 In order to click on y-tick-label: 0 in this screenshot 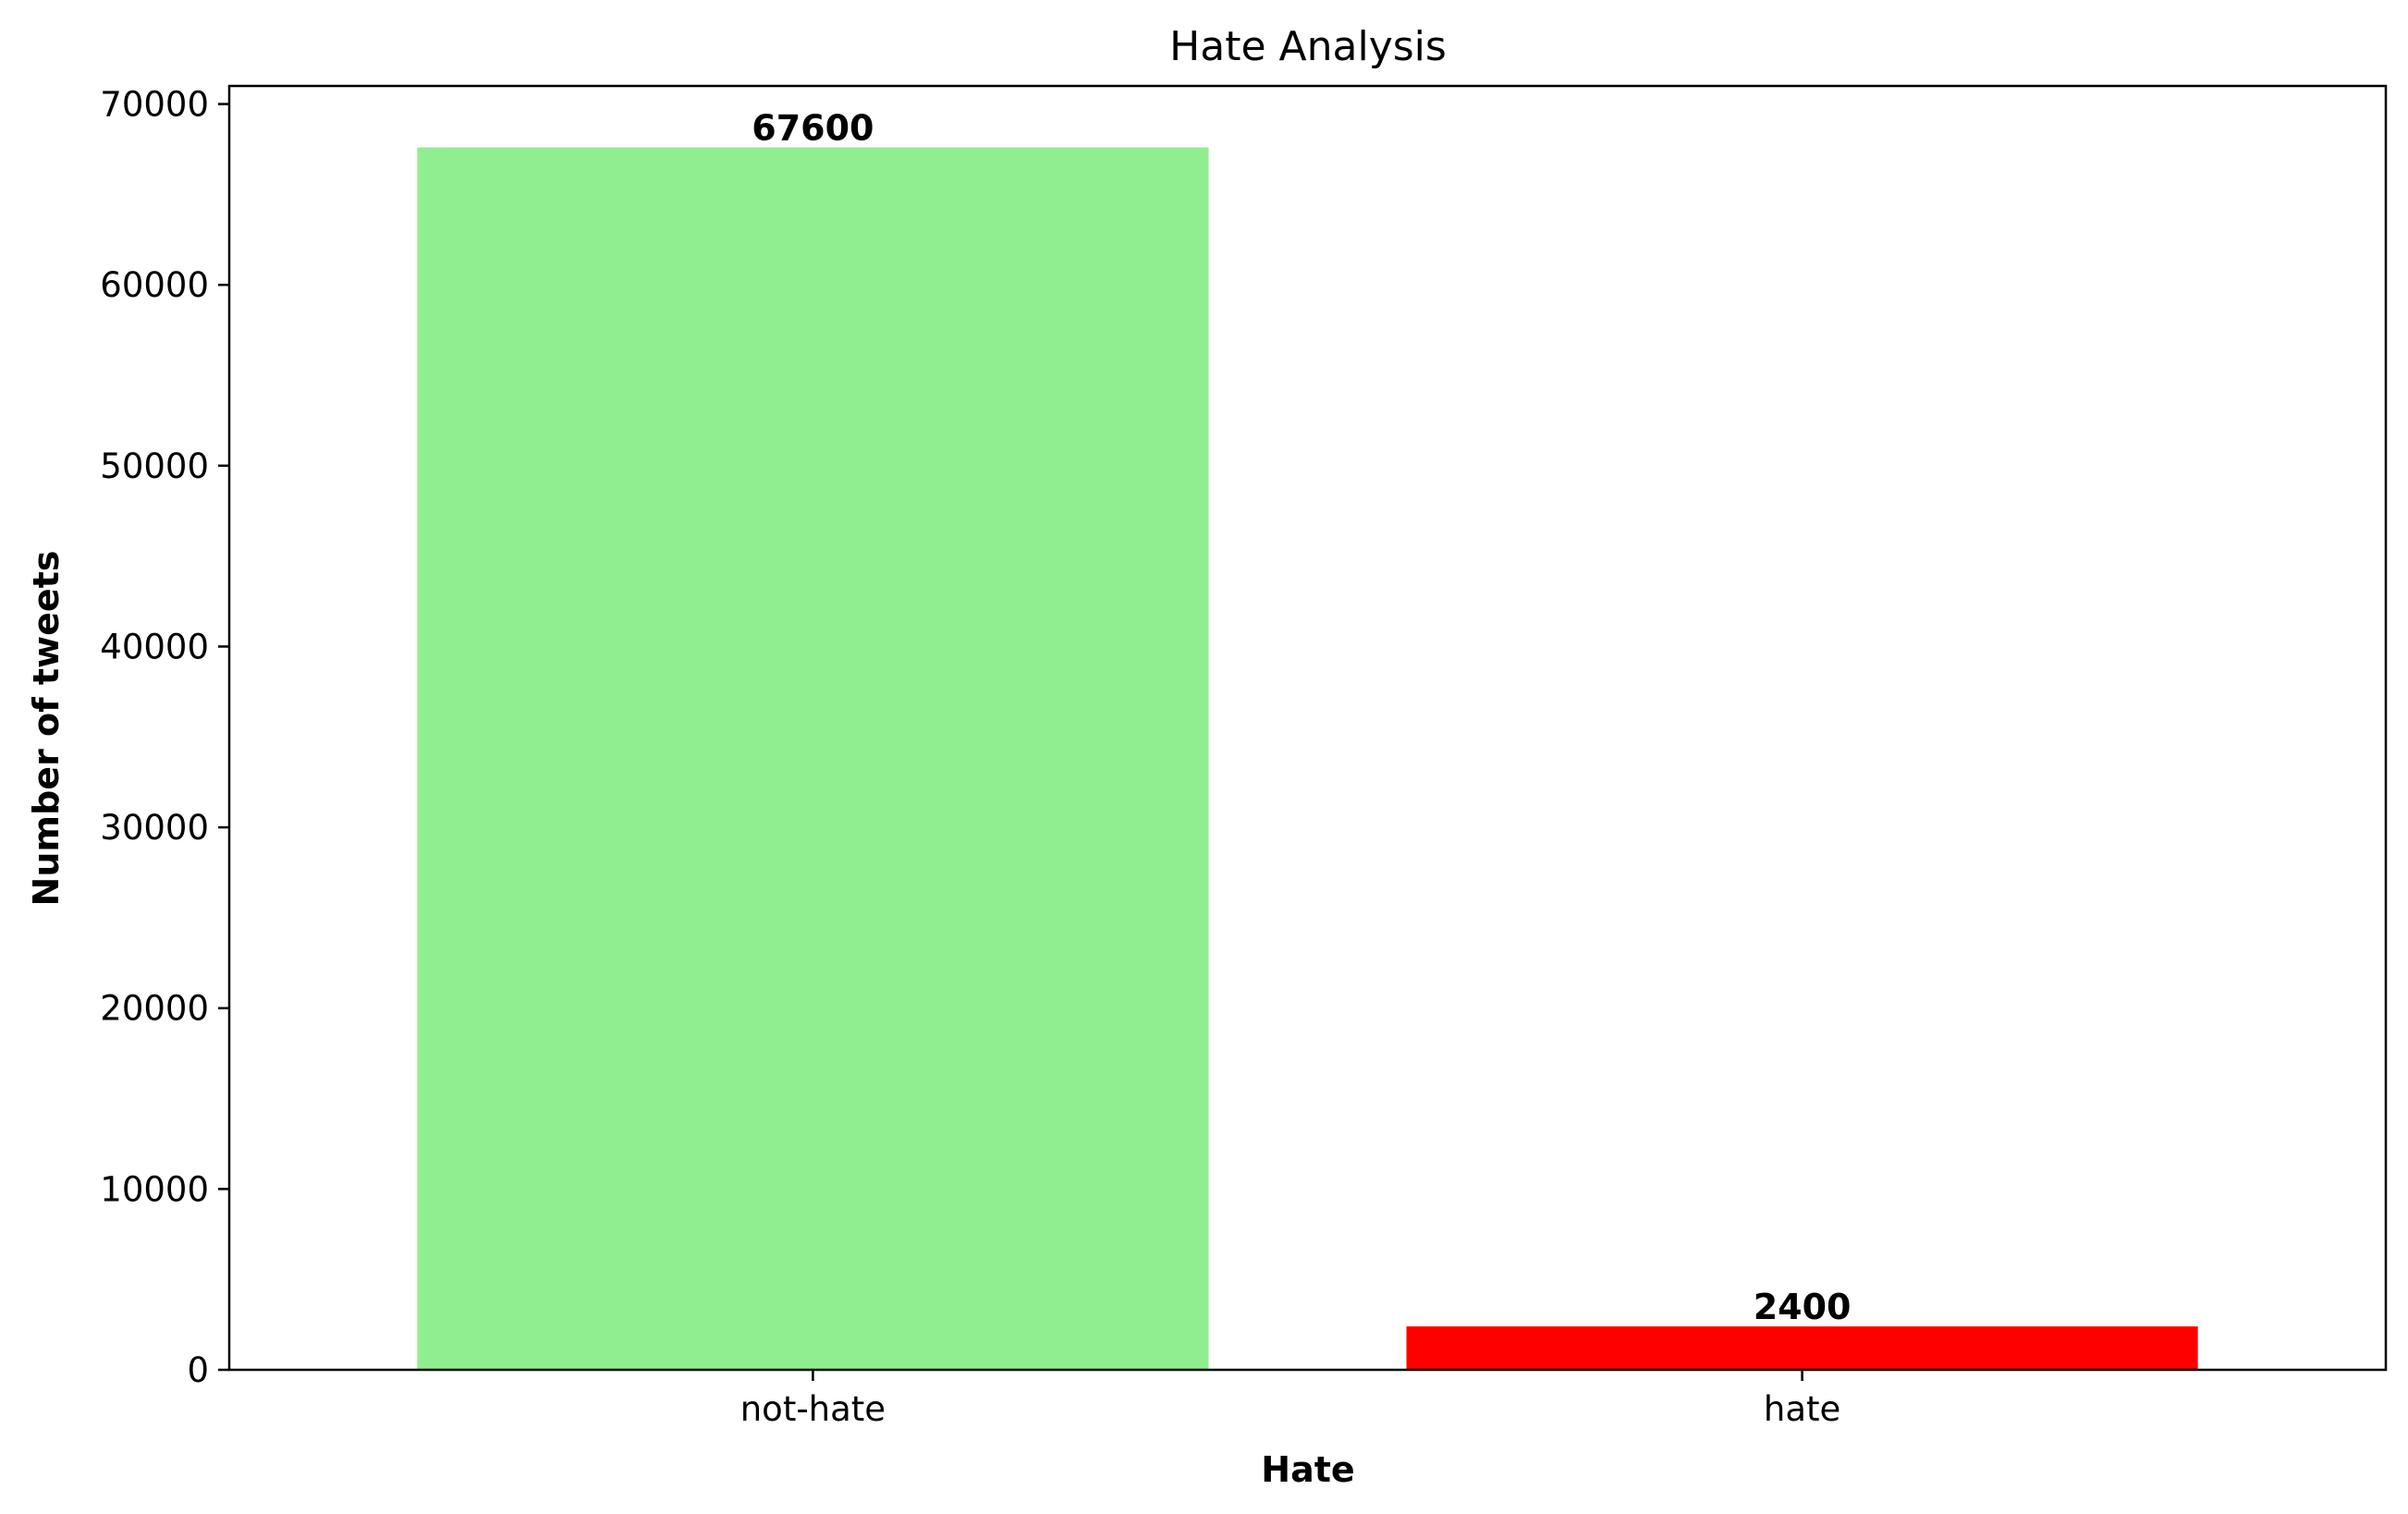, I will do `click(198, 1370)`.